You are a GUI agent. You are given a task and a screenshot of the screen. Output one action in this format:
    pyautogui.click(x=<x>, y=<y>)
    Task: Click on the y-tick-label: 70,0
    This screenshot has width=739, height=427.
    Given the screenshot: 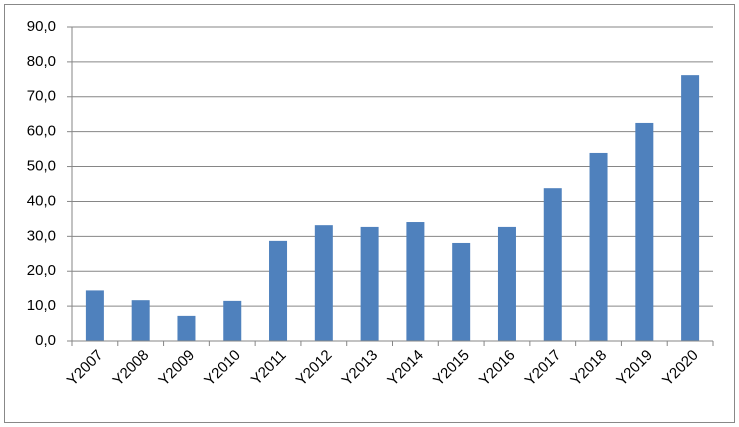 What is the action you would take?
    pyautogui.click(x=41, y=96)
    